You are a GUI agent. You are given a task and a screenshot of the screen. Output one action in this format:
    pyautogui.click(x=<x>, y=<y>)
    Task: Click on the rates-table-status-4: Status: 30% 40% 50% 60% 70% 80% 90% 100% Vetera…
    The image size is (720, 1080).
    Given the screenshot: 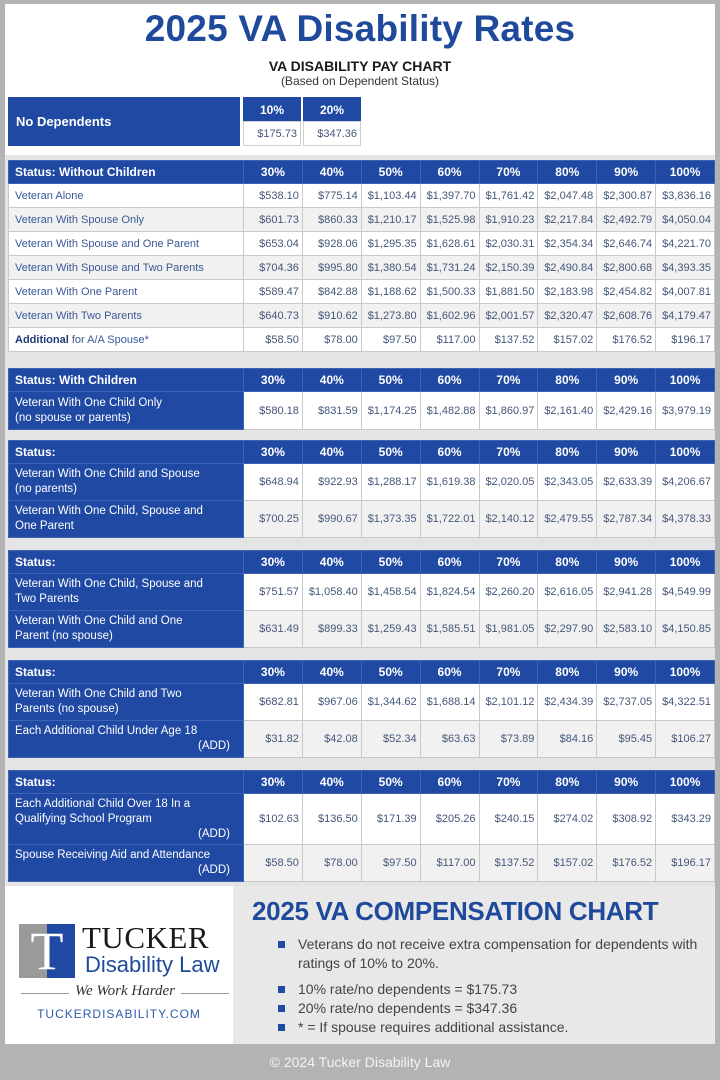 What is the action you would take?
    pyautogui.click(x=361, y=709)
    